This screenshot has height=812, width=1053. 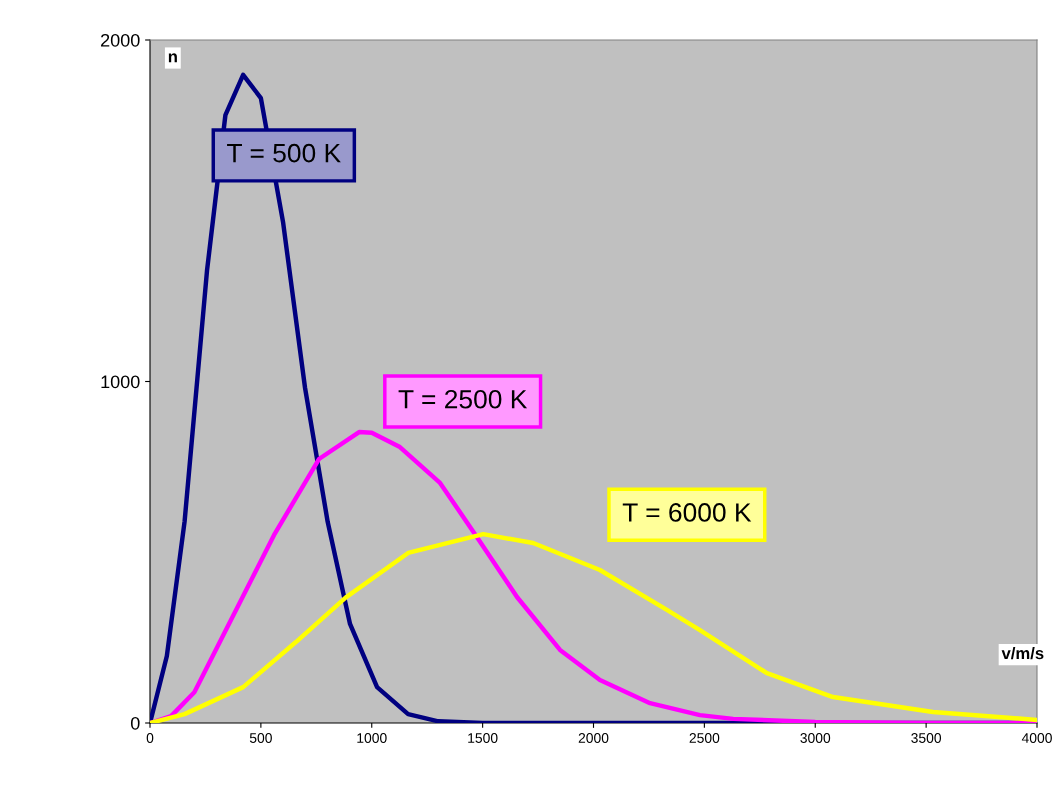 What do you see at coordinates (120, 382) in the screenshot?
I see `y-tick-label: 1000` at bounding box center [120, 382].